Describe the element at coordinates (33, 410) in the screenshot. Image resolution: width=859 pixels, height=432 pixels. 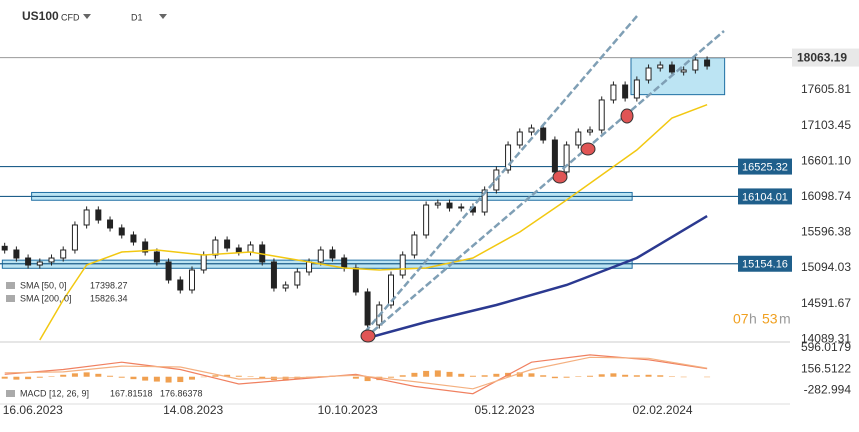
I see `x-tick-label: 16.06.2023` at that location.